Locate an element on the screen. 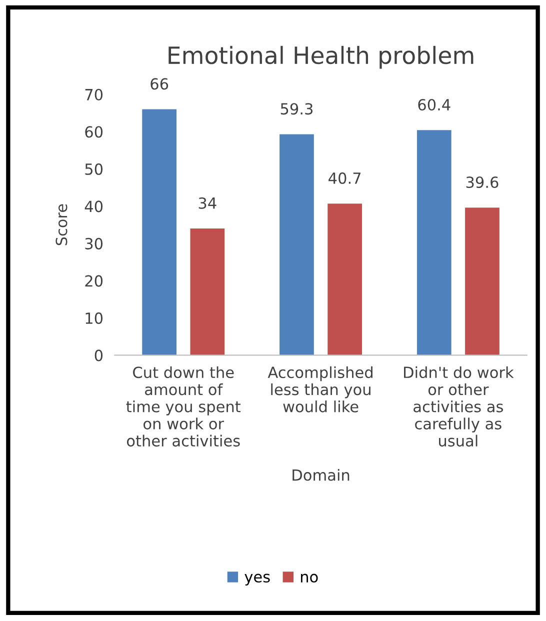 The image size is (546, 621). y-tick-label: 30 is located at coordinates (94, 244).